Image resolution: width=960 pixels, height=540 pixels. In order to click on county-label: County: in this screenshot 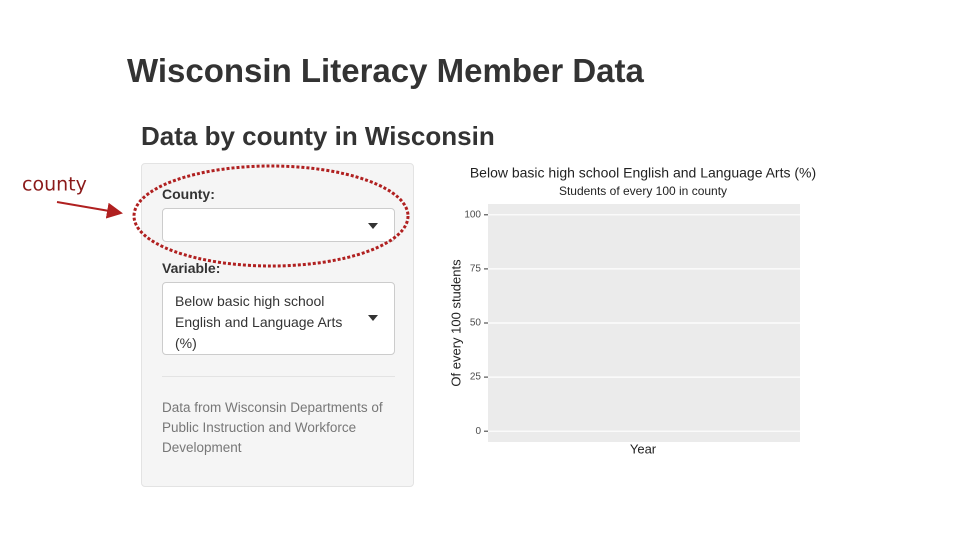, I will do `click(188, 194)`.